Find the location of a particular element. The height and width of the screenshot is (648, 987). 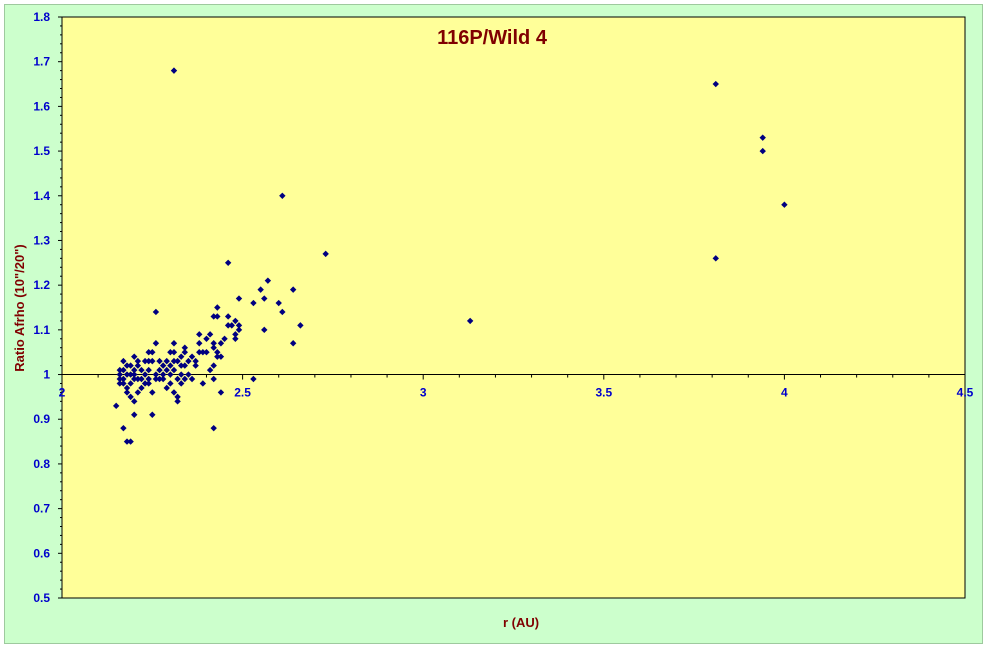

x-tick-label: 4 is located at coordinates (784, 393).